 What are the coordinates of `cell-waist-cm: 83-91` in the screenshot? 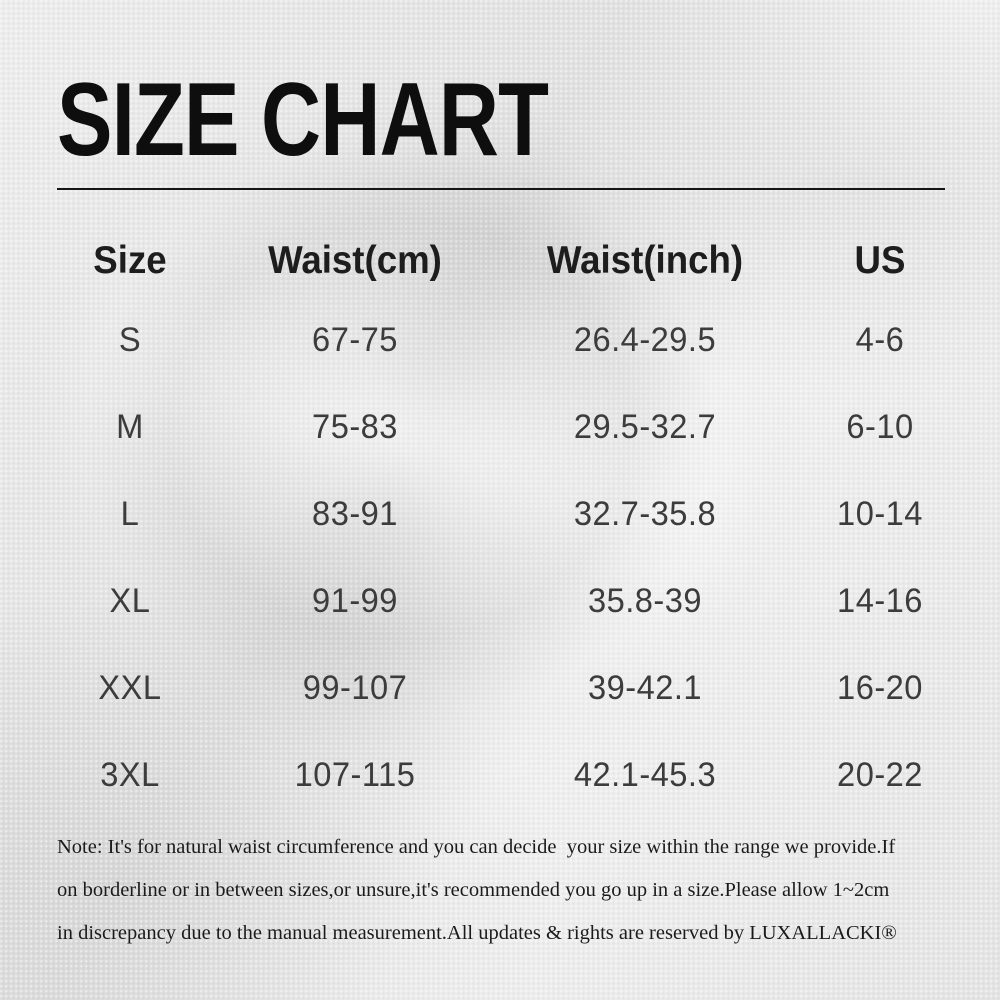 It's located at (355, 514).